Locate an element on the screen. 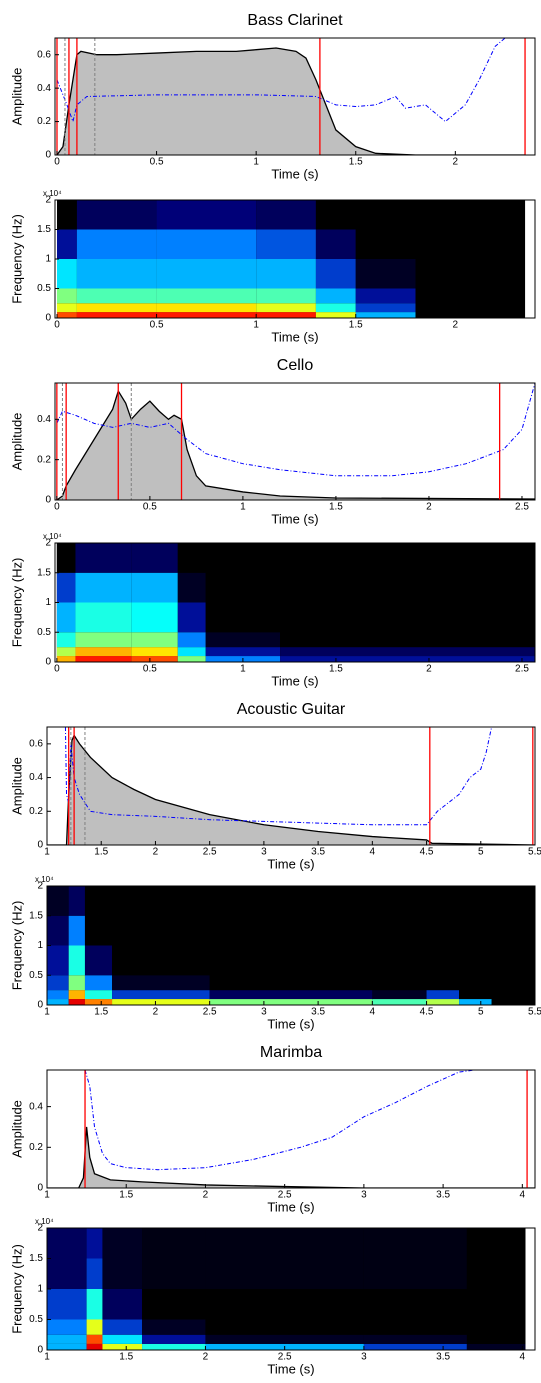 The image size is (541, 1383). x-tick-label: 3.5 is located at coordinates (443, 1357).